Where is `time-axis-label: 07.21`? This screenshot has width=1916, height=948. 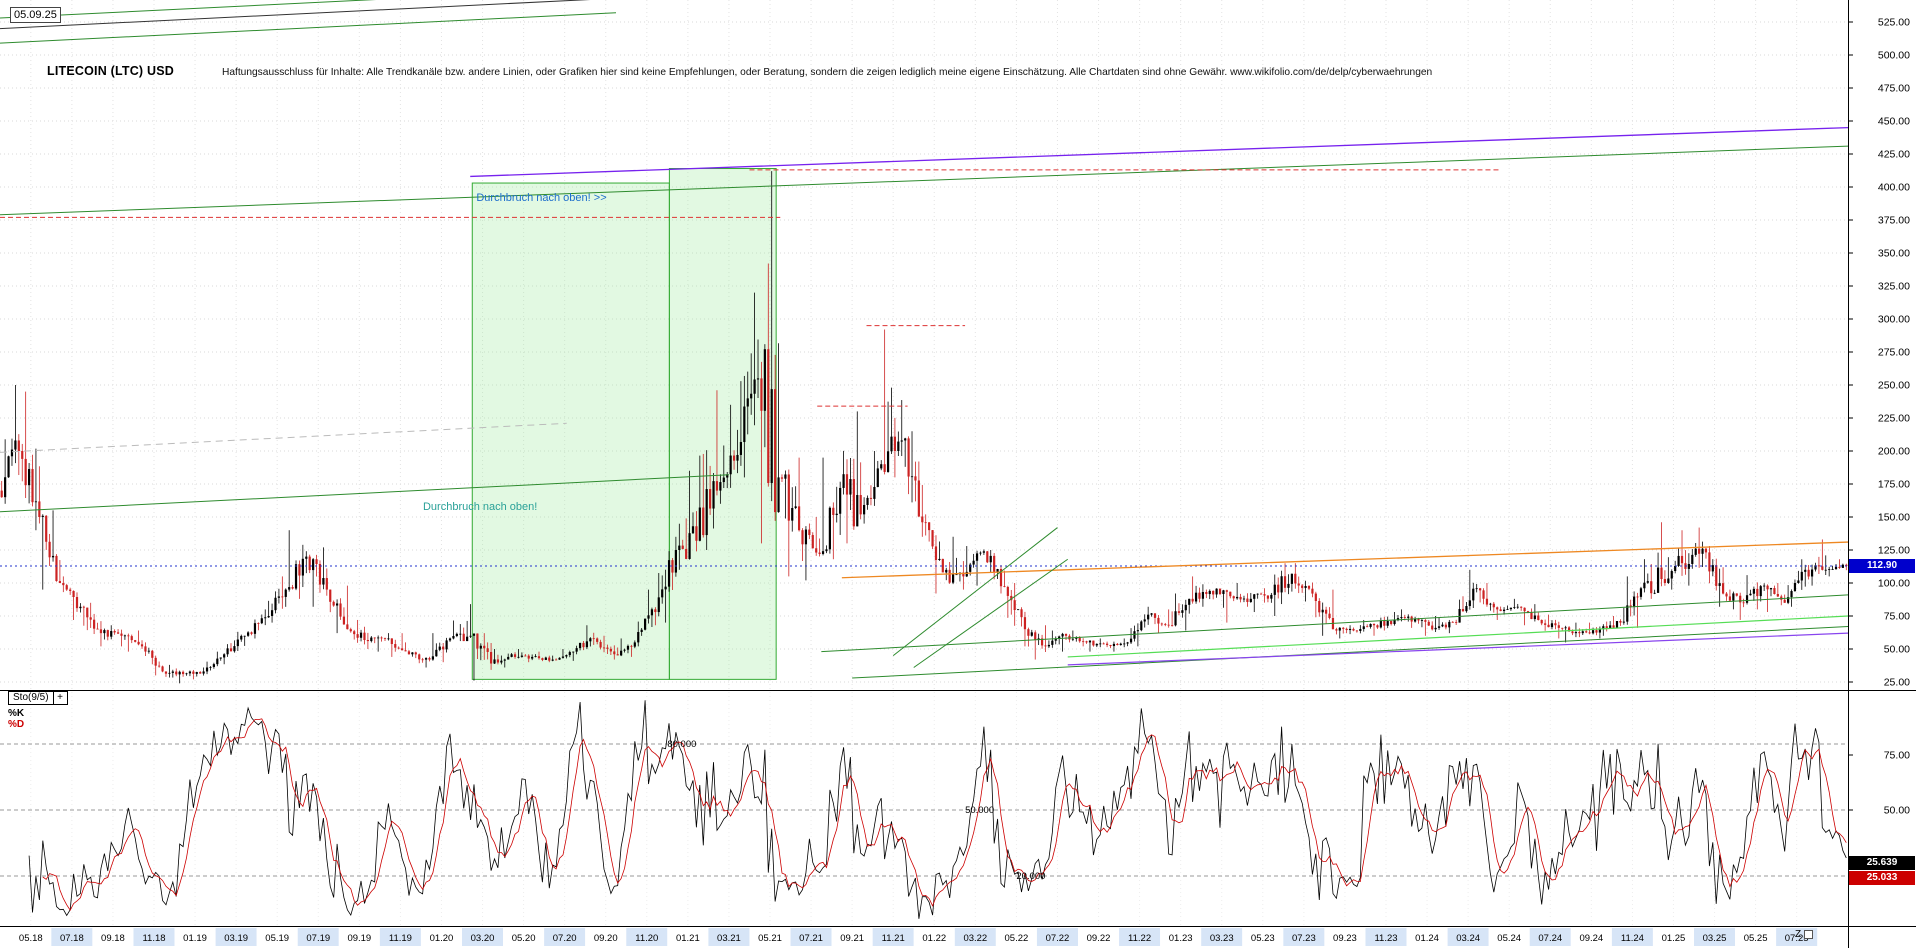 time-axis-label: 07.21 is located at coordinates (811, 938).